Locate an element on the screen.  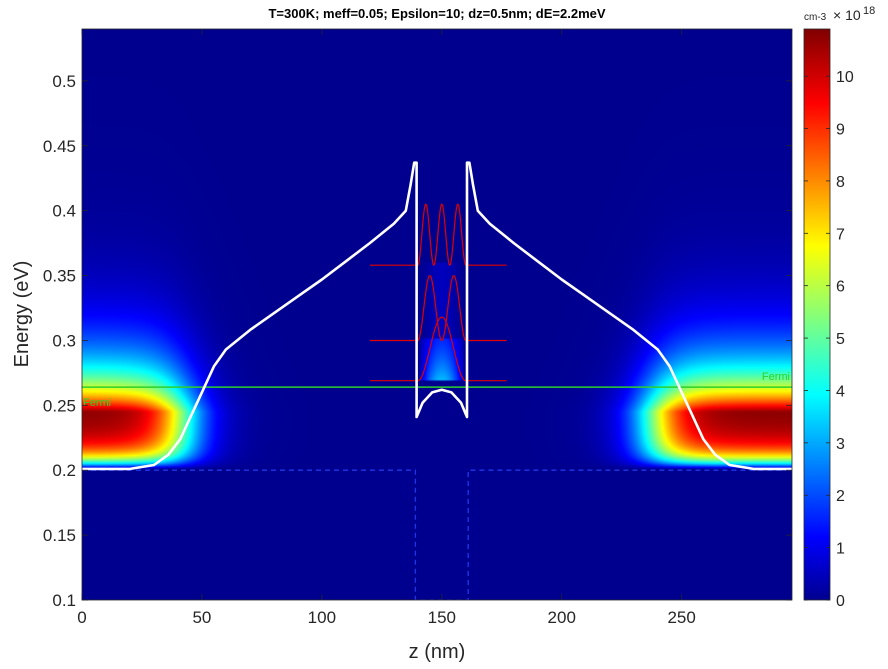
y-axis-label: Energy (eV) is located at coordinates (22, 314).